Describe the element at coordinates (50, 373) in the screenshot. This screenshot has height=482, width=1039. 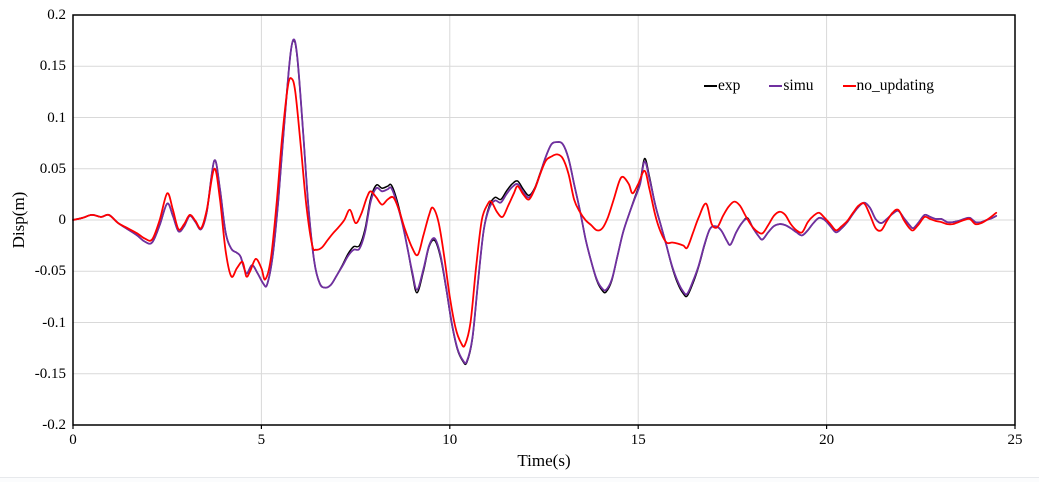
I see `y-tick-label: -0.15` at that location.